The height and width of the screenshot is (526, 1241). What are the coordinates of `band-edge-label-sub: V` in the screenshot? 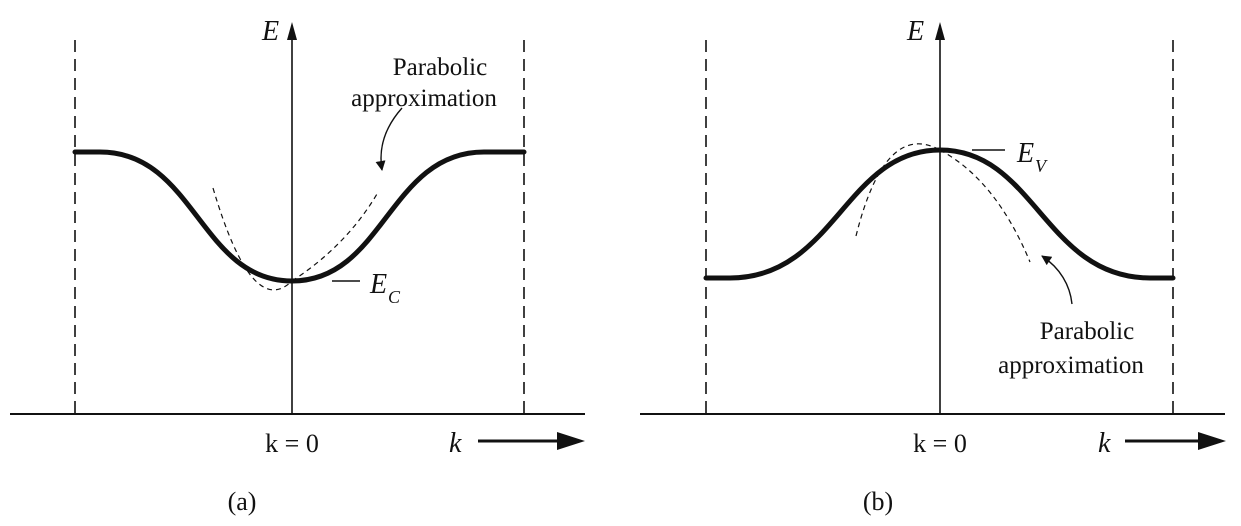 It's located at (1041, 166).